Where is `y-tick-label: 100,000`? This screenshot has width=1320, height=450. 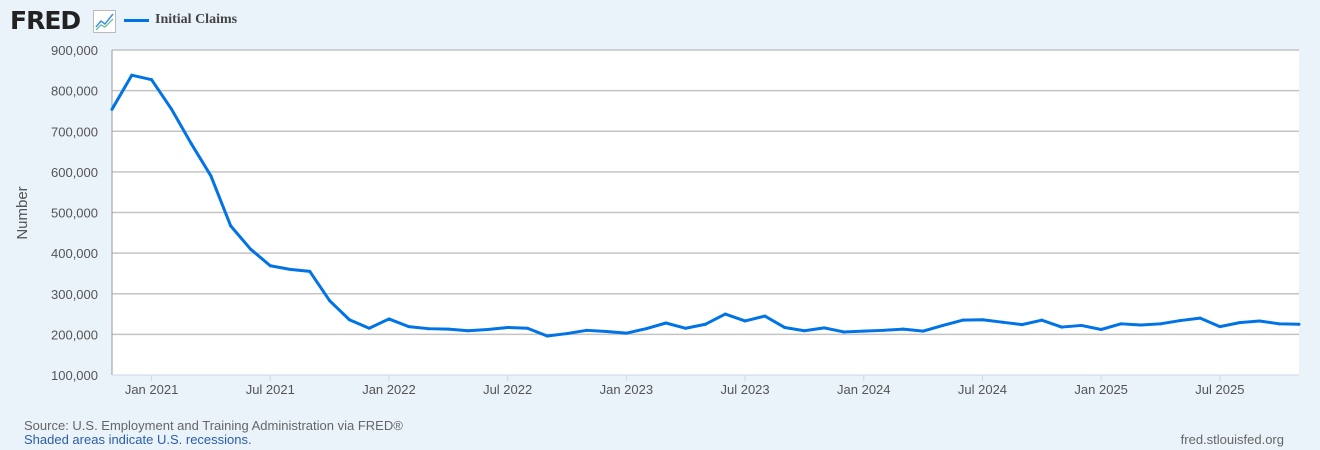 y-tick-label: 100,000 is located at coordinates (74, 375).